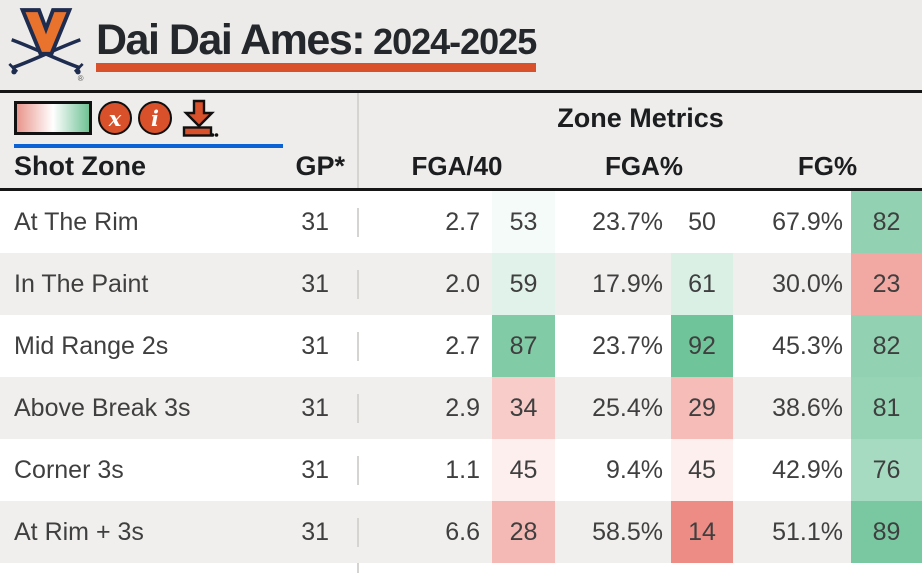 The height and width of the screenshot is (573, 922). I want to click on info-icon: i, so click(155, 118).